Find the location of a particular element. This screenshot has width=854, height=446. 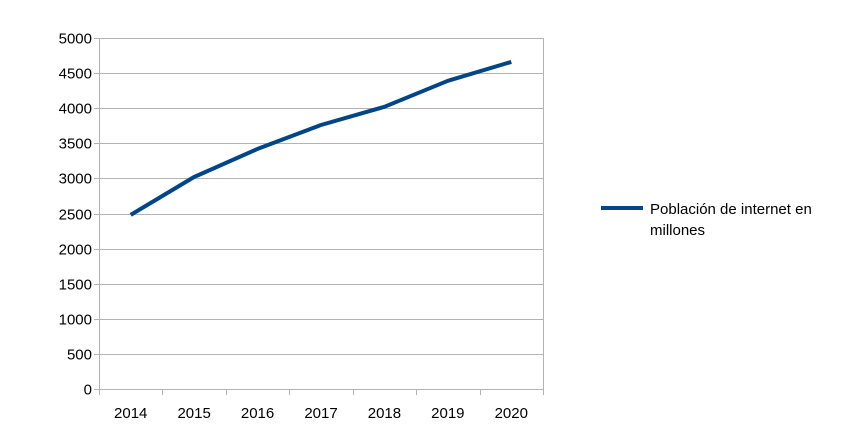

x-tick-label-2017: 2017 is located at coordinates (320, 413).